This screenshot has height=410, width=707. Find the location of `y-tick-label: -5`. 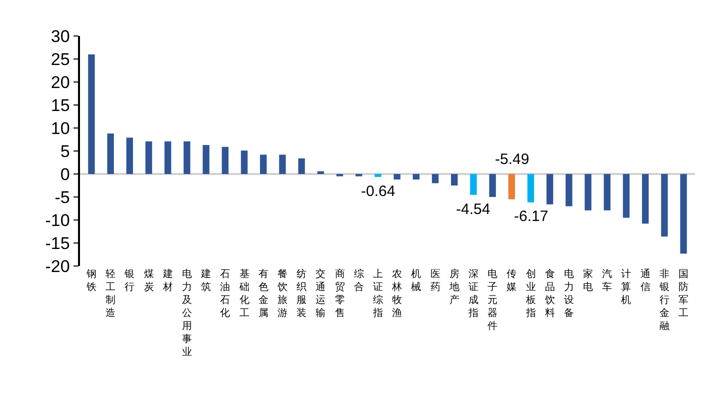

y-tick-label: -5 is located at coordinates (62, 197).